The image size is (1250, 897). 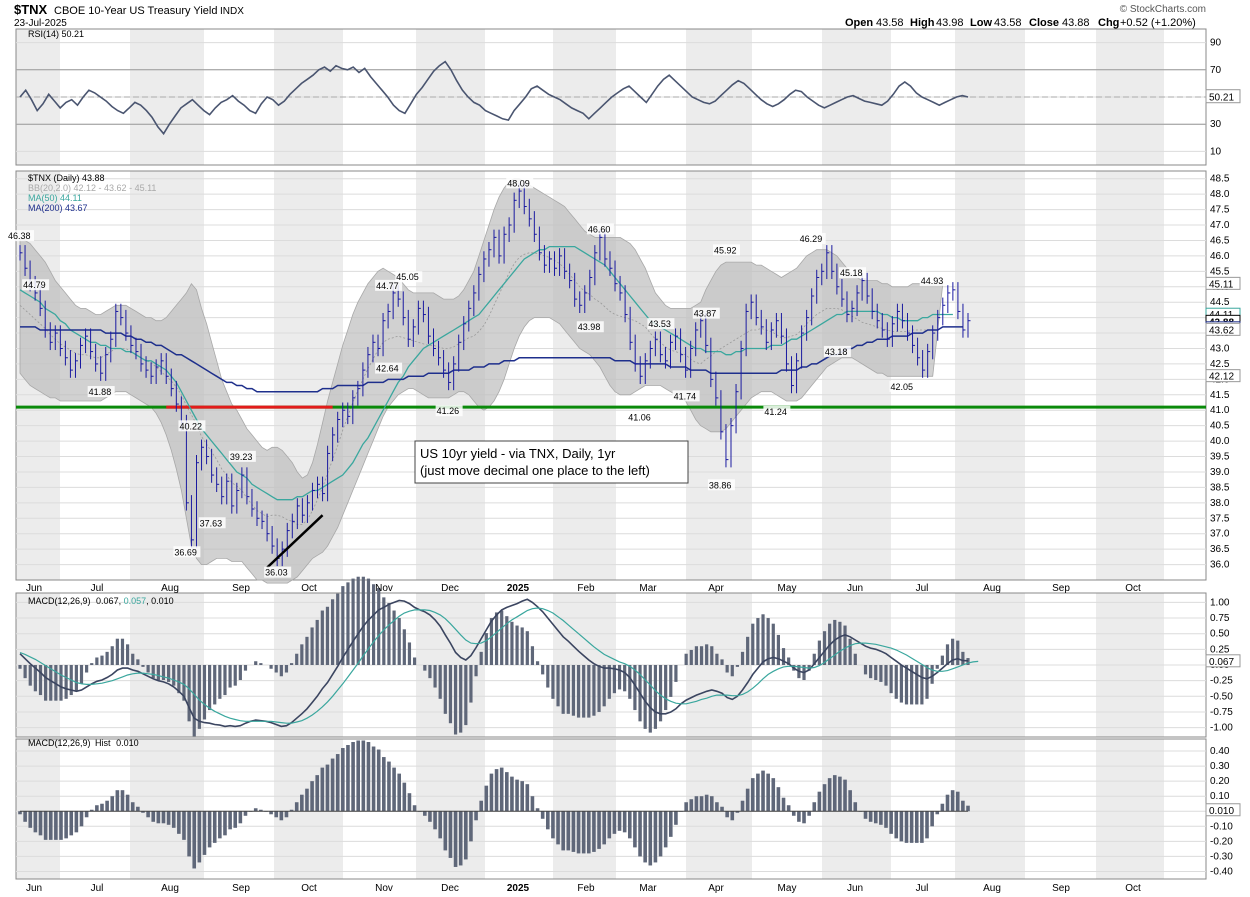 What do you see at coordinates (450, 888) in the screenshot?
I see `x-tick-label: Dec` at bounding box center [450, 888].